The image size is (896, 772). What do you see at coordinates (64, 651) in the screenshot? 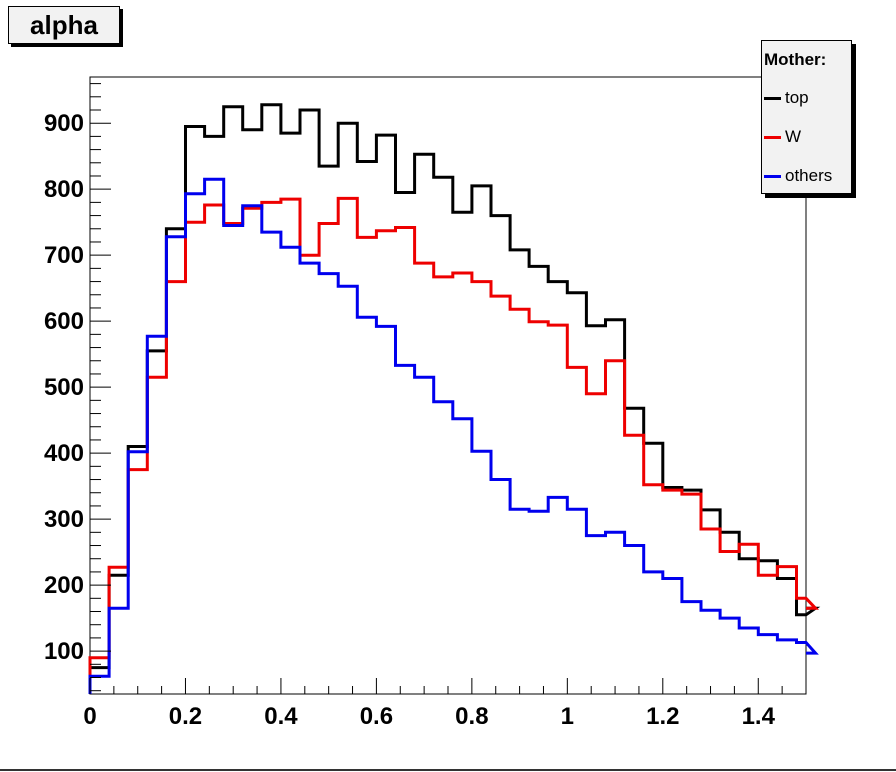
I see `y-tick-label: 100` at bounding box center [64, 651].